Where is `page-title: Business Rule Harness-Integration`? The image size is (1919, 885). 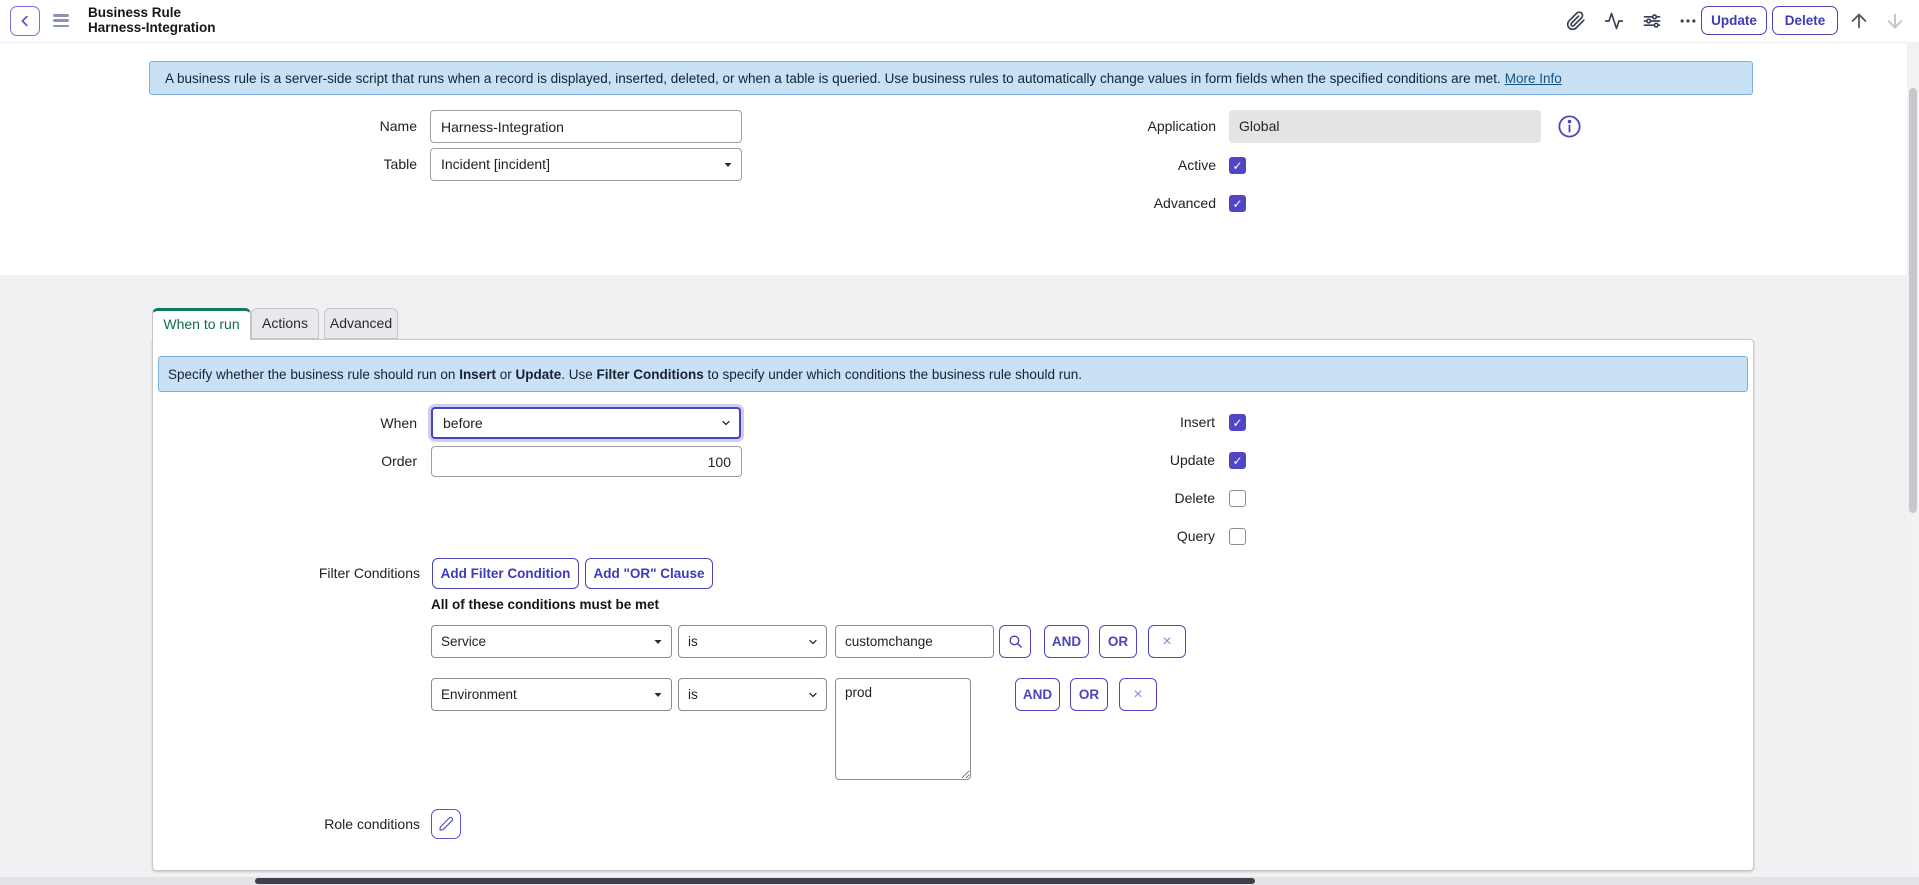
page-title: Business Rule Harness-Integration is located at coordinates (152, 20).